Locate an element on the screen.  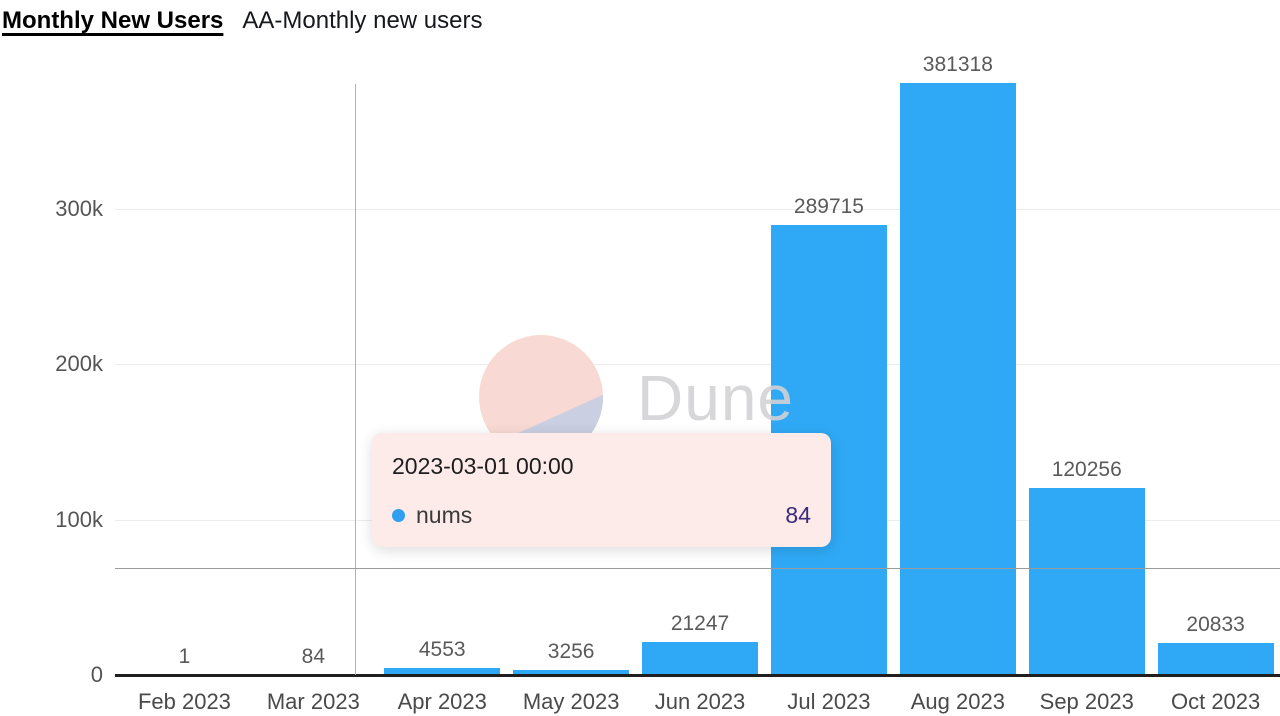
bar-value-label: 4553 is located at coordinates (442, 649).